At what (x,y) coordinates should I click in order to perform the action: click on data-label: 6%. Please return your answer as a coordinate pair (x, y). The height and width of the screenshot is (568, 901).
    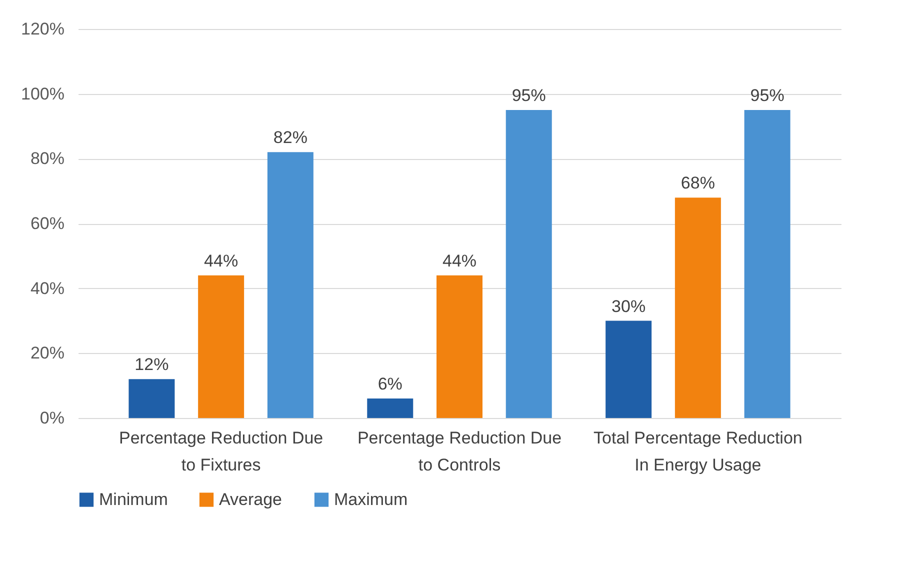
    Looking at the image, I should click on (390, 384).